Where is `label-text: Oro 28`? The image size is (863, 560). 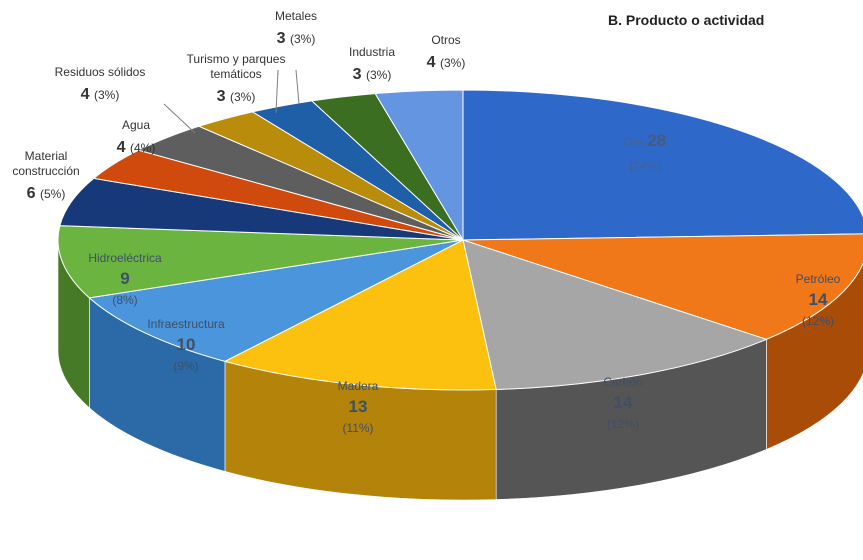 label-text: Oro 28 is located at coordinates (645, 140).